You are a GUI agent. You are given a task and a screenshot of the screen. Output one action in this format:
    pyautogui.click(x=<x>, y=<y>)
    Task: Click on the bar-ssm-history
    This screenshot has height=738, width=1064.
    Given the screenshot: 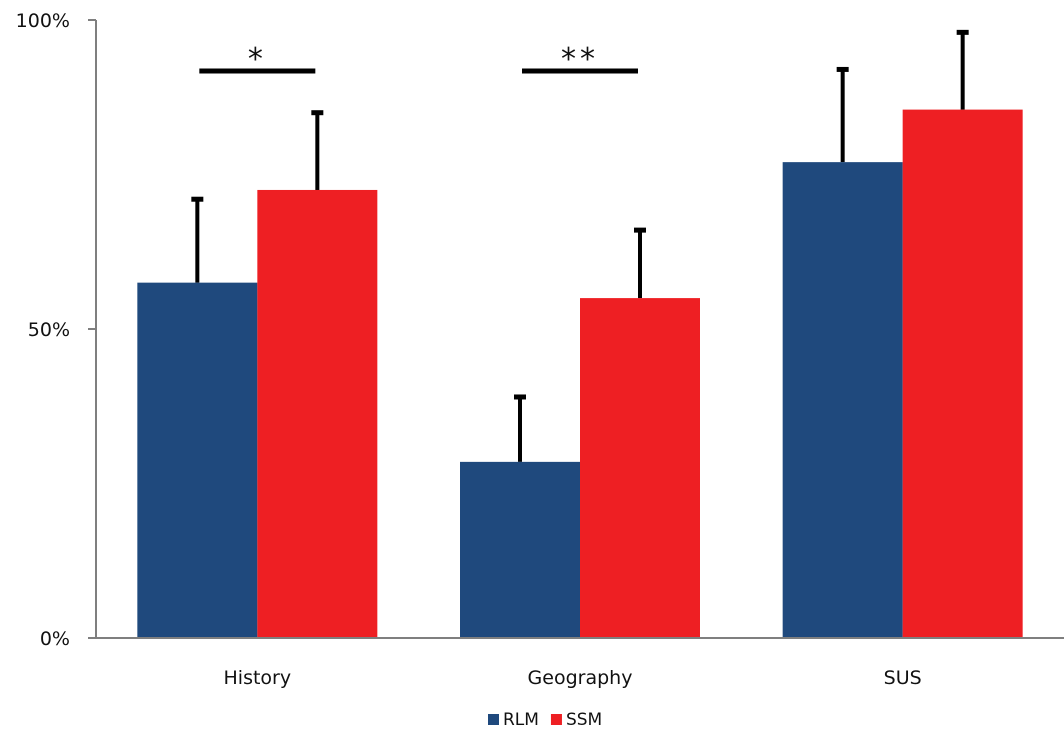 What is the action you would take?
    pyautogui.click(x=317, y=413)
    